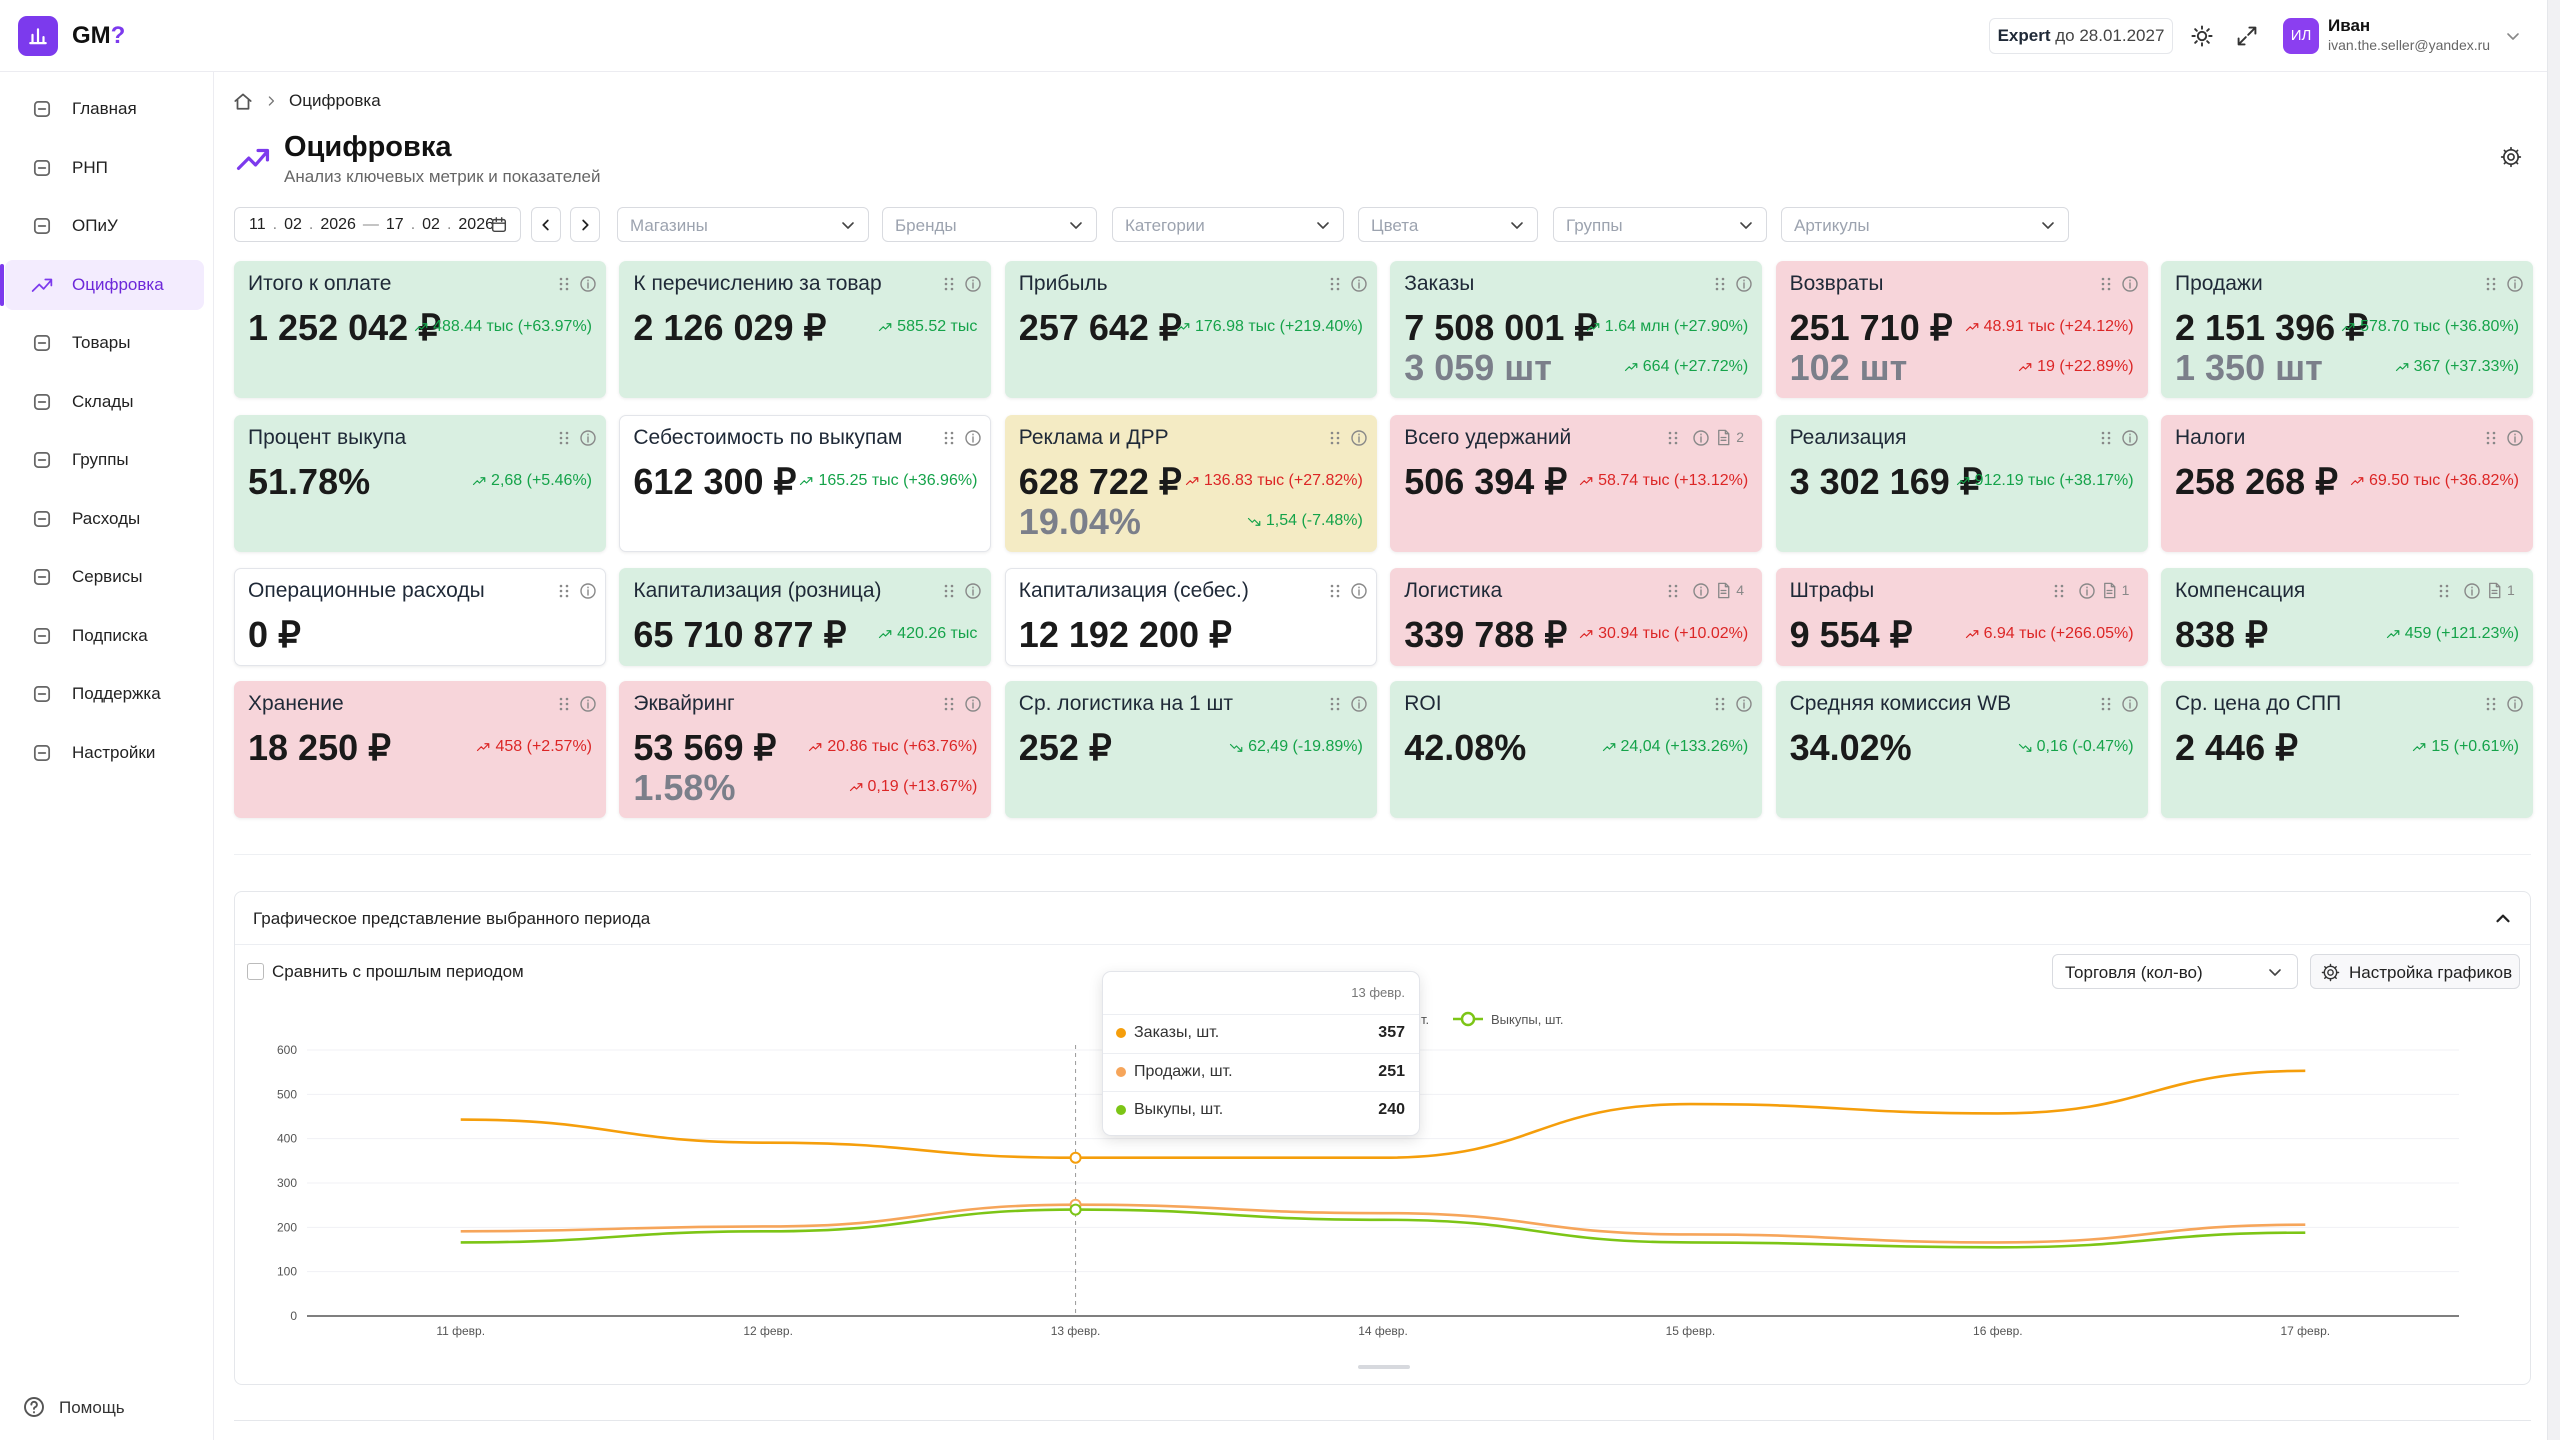  I want to click on card-change: 136.83 тыс (+27.82%), so click(1274, 481).